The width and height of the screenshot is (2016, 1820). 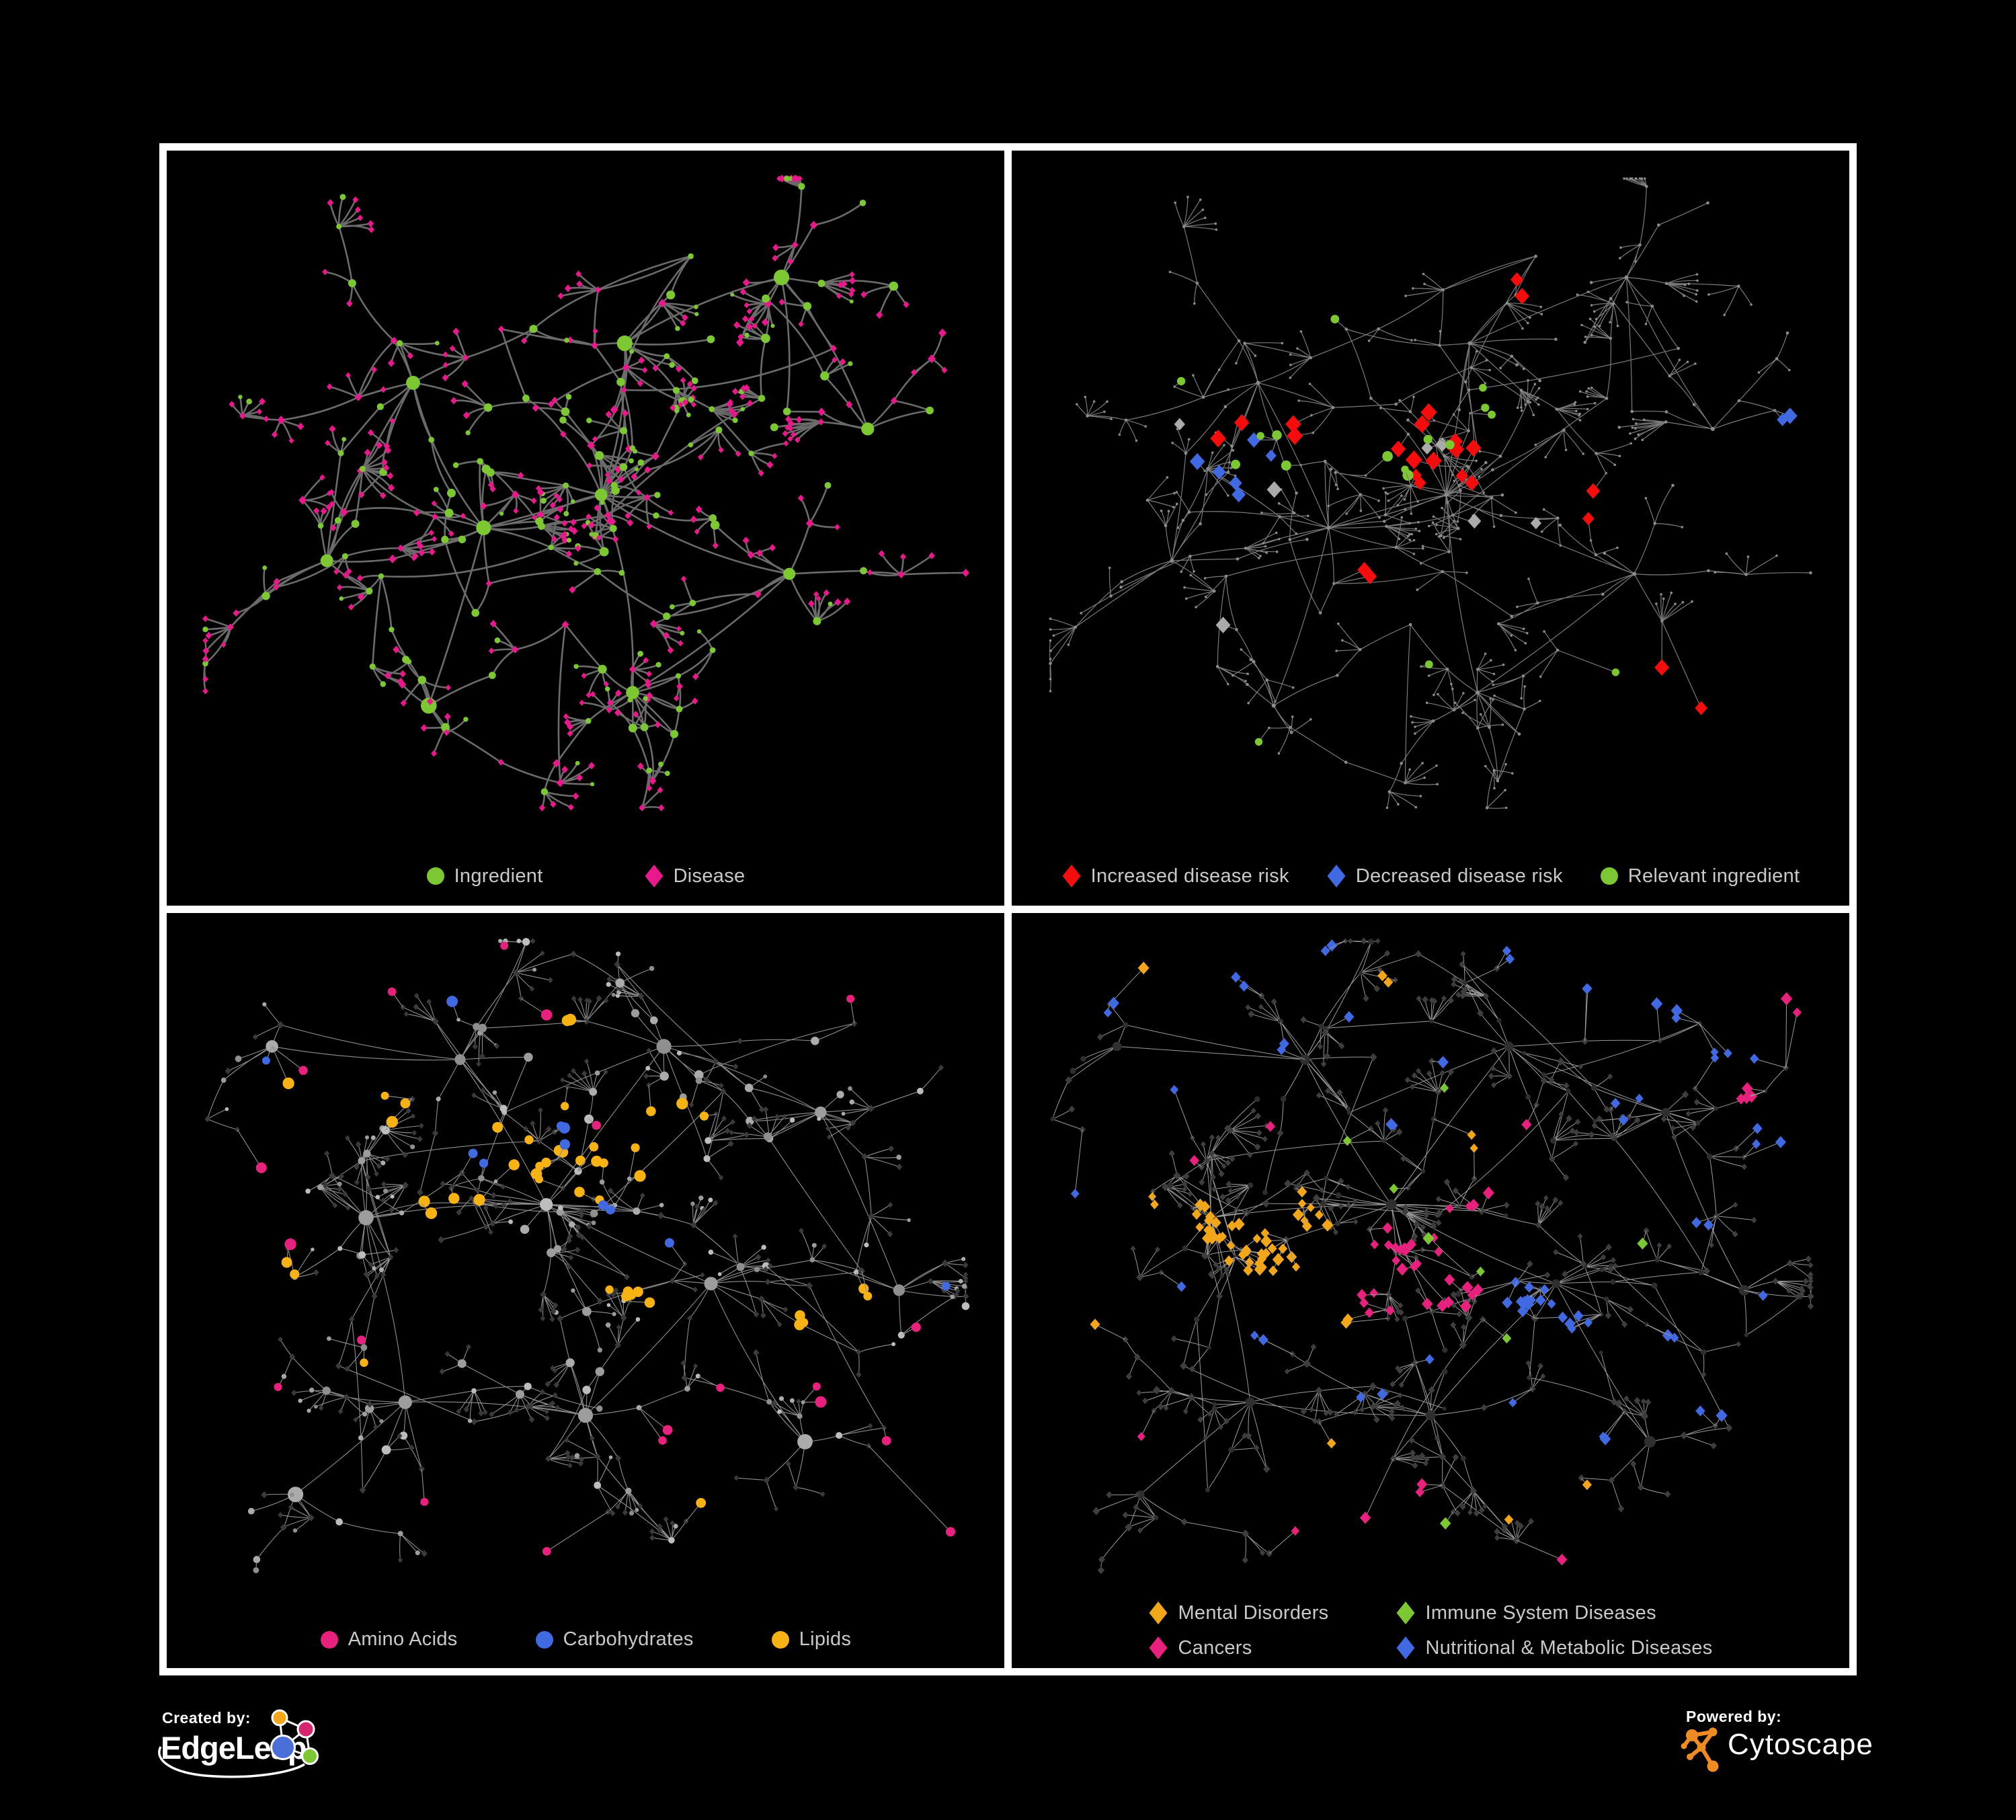 I want to click on legend-item: Carbohydrates, so click(x=614, y=1639).